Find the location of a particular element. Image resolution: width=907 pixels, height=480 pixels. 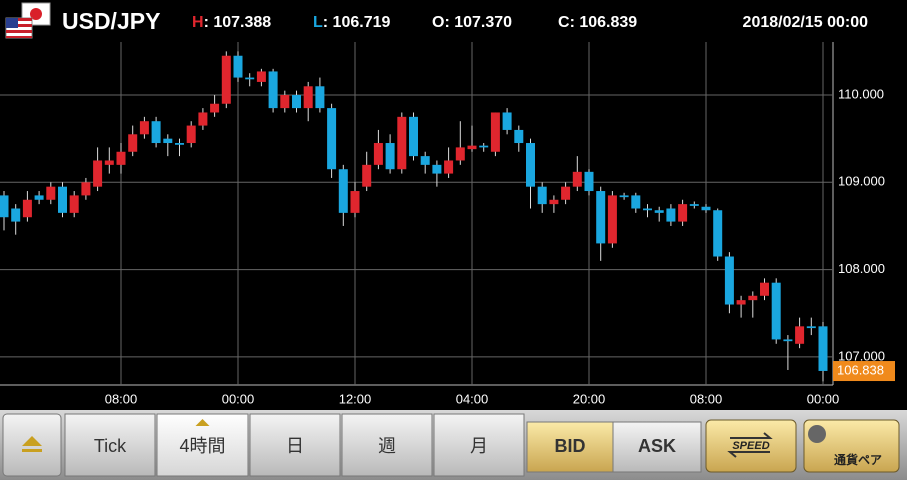

stat-key: H is located at coordinates (198, 22).